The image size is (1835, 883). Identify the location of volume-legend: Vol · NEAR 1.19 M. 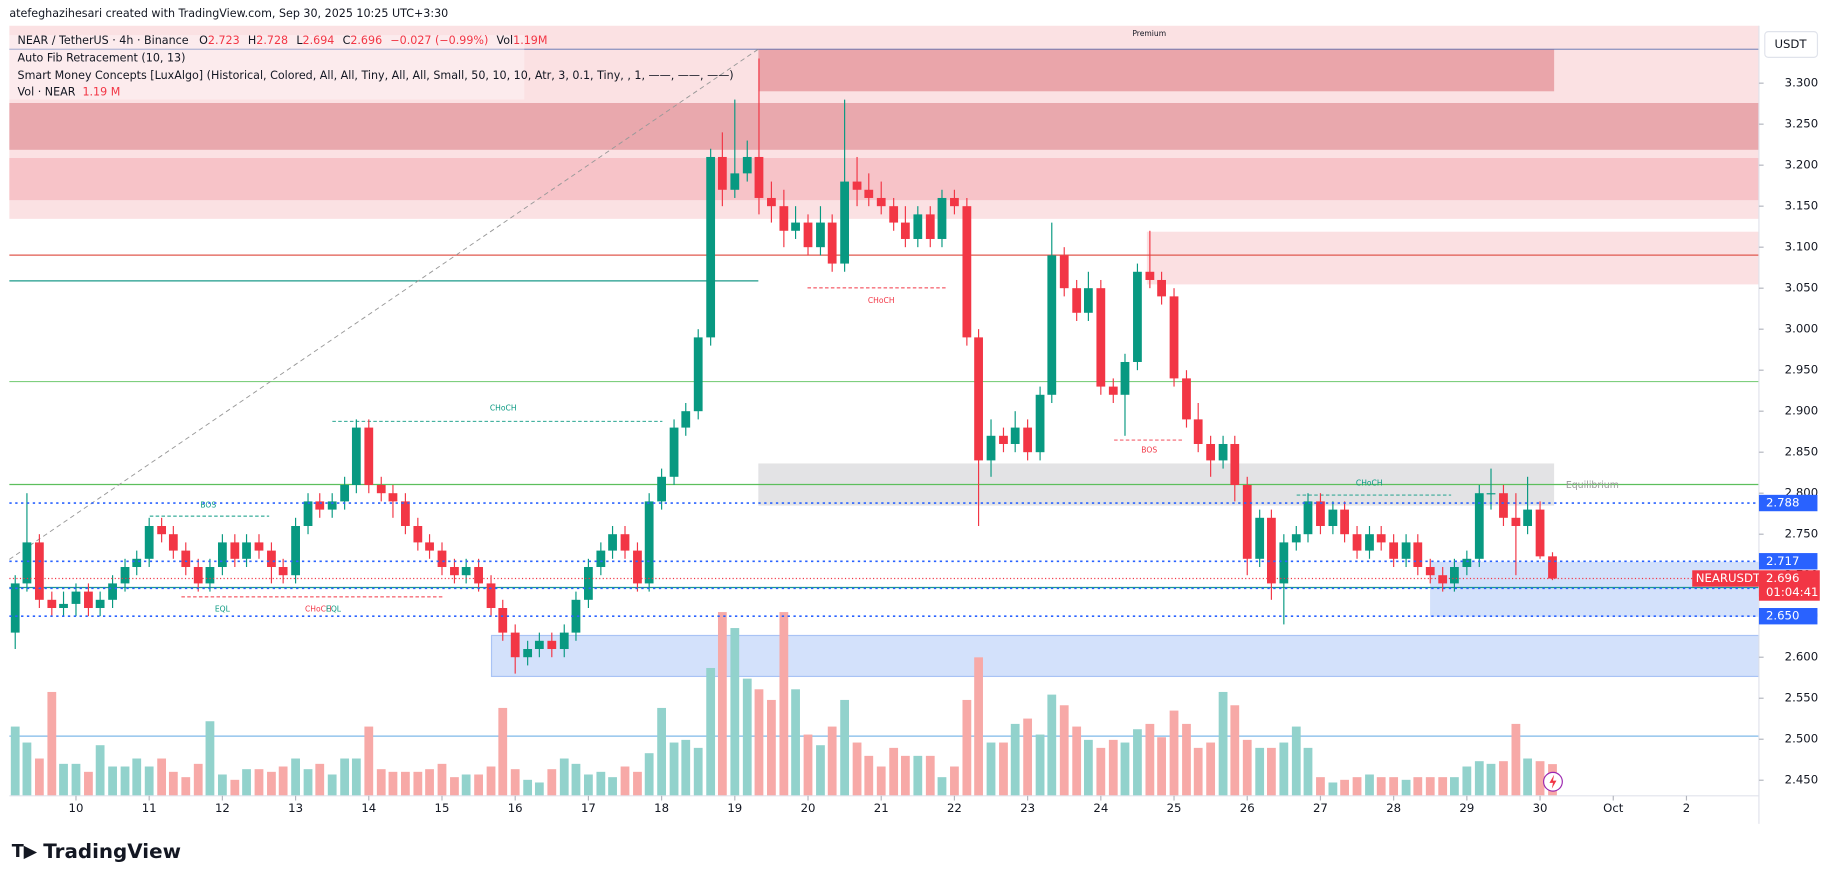
(69, 91).